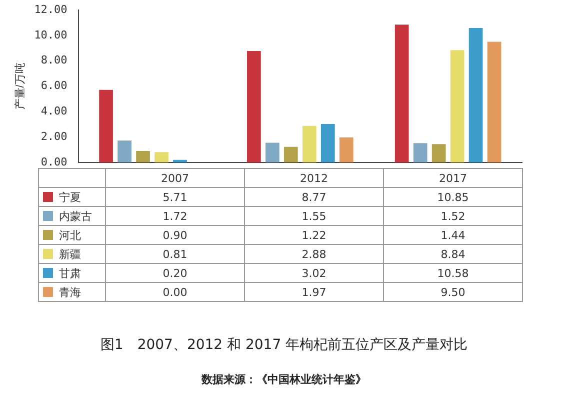  Describe the element at coordinates (54, 136) in the screenshot. I see `y-tick-label: 2.00` at that location.